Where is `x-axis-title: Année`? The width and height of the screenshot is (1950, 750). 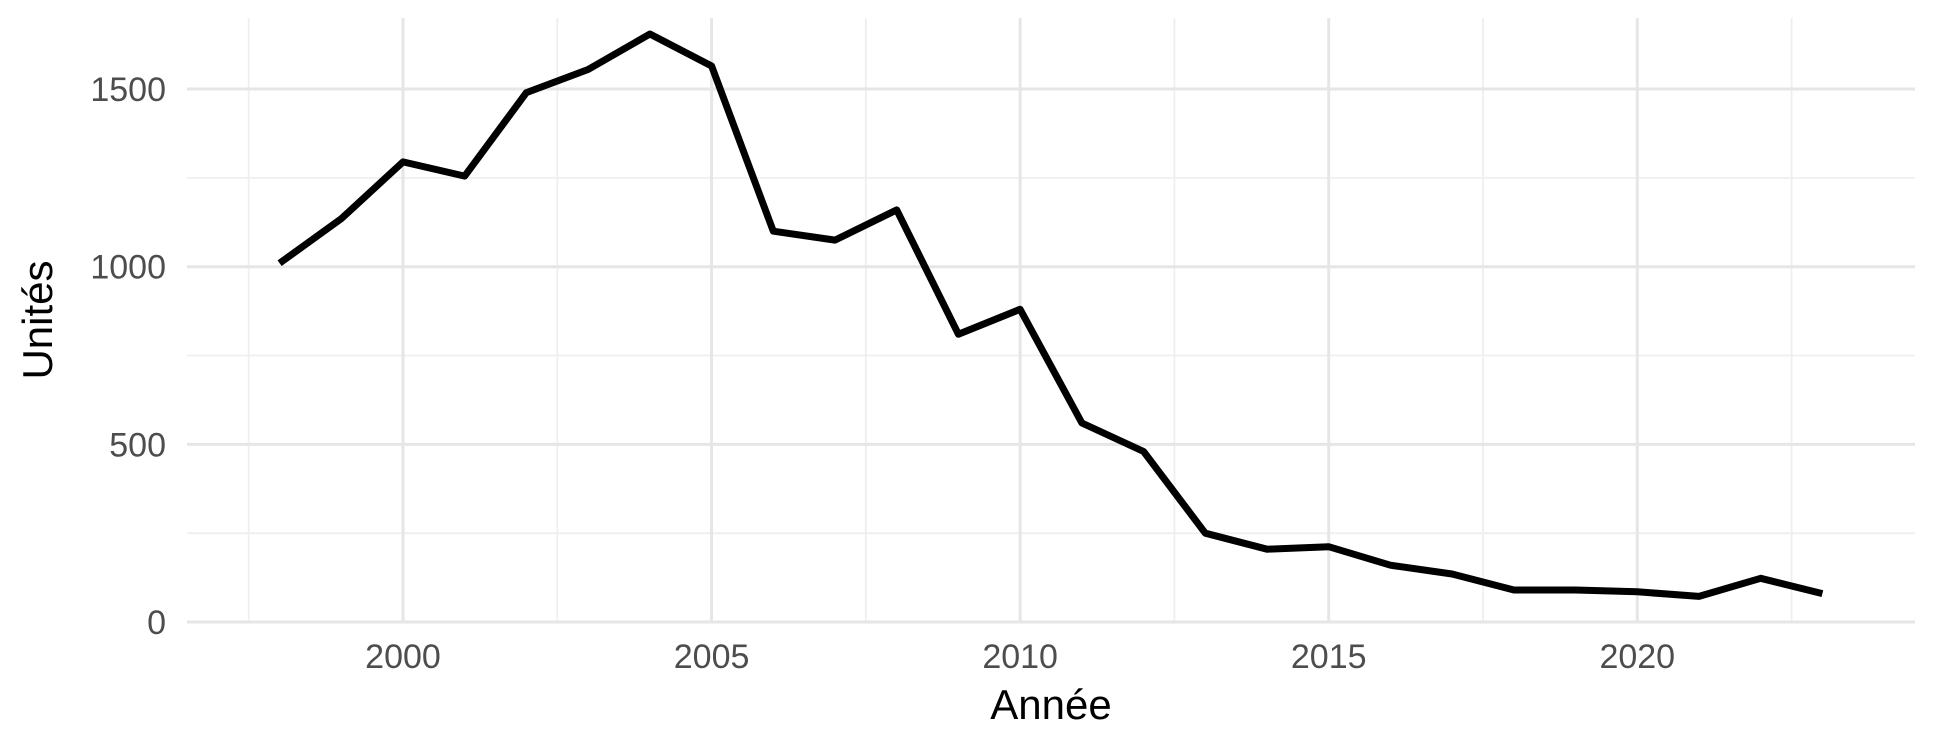 x-axis-title: Année is located at coordinates (1050, 704).